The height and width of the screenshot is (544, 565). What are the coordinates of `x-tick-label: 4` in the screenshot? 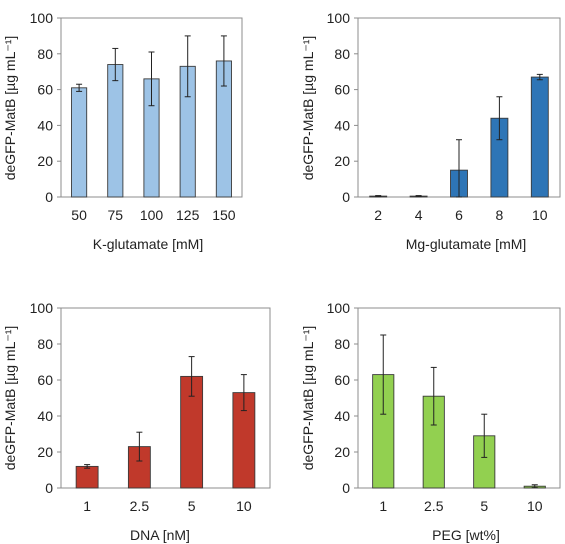 It's located at (419, 215).